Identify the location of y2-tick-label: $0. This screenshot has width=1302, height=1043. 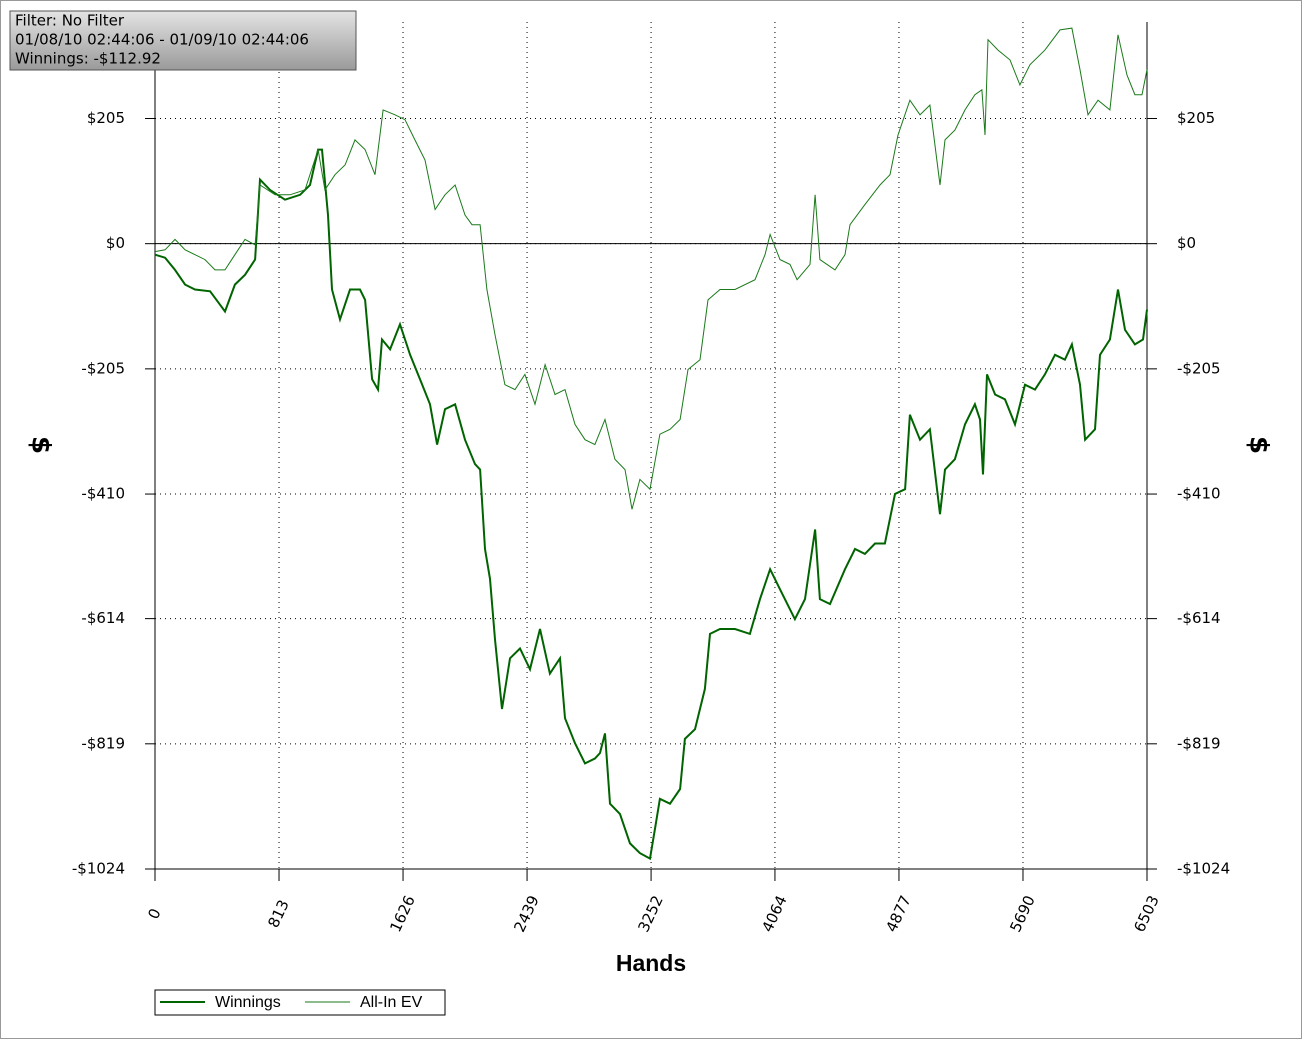
(1186, 243).